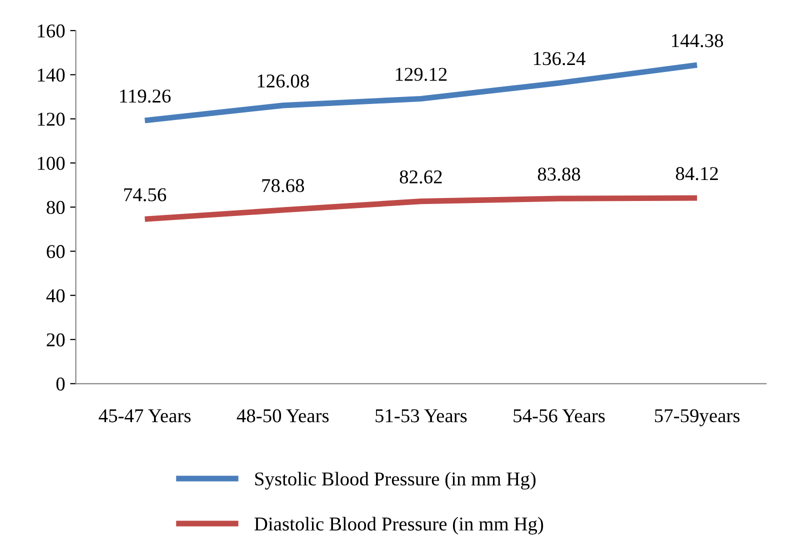 The image size is (798, 556). Describe the element at coordinates (399, 525) in the screenshot. I see `legend-label: Diastolic Blood Pressure (in mm Hg)` at that location.